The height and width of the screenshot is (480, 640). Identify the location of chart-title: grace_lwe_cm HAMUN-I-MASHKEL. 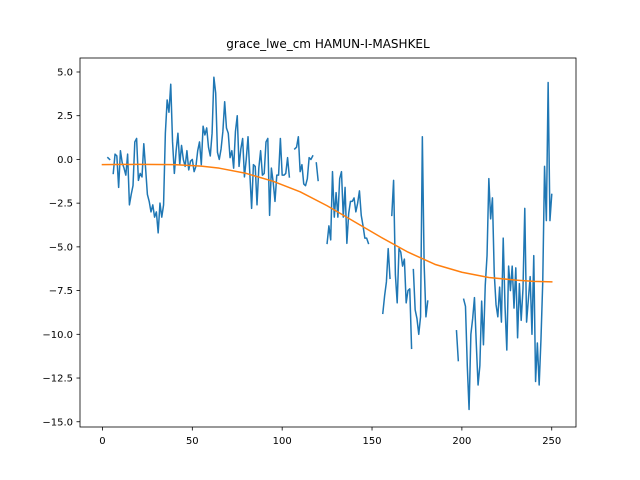
(328, 44).